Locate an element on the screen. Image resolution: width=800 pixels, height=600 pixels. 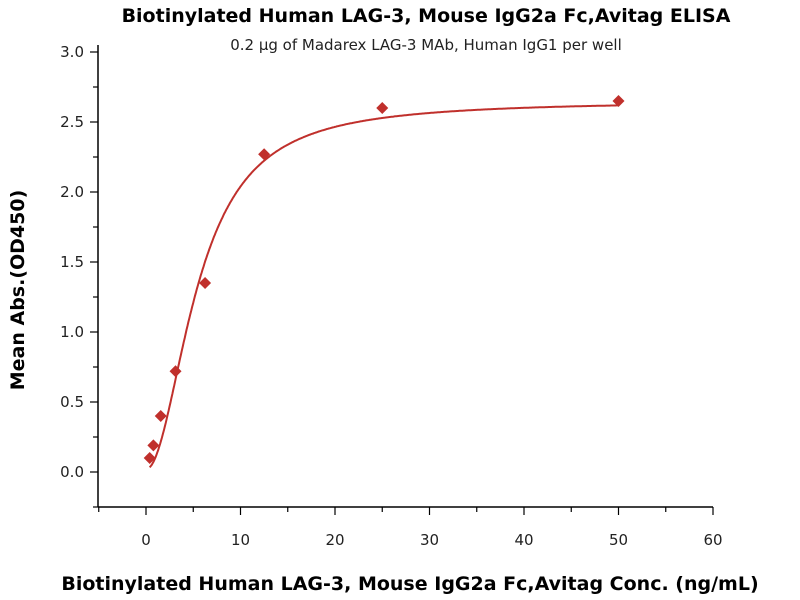
x-tick-label: 40 is located at coordinates (523, 540).